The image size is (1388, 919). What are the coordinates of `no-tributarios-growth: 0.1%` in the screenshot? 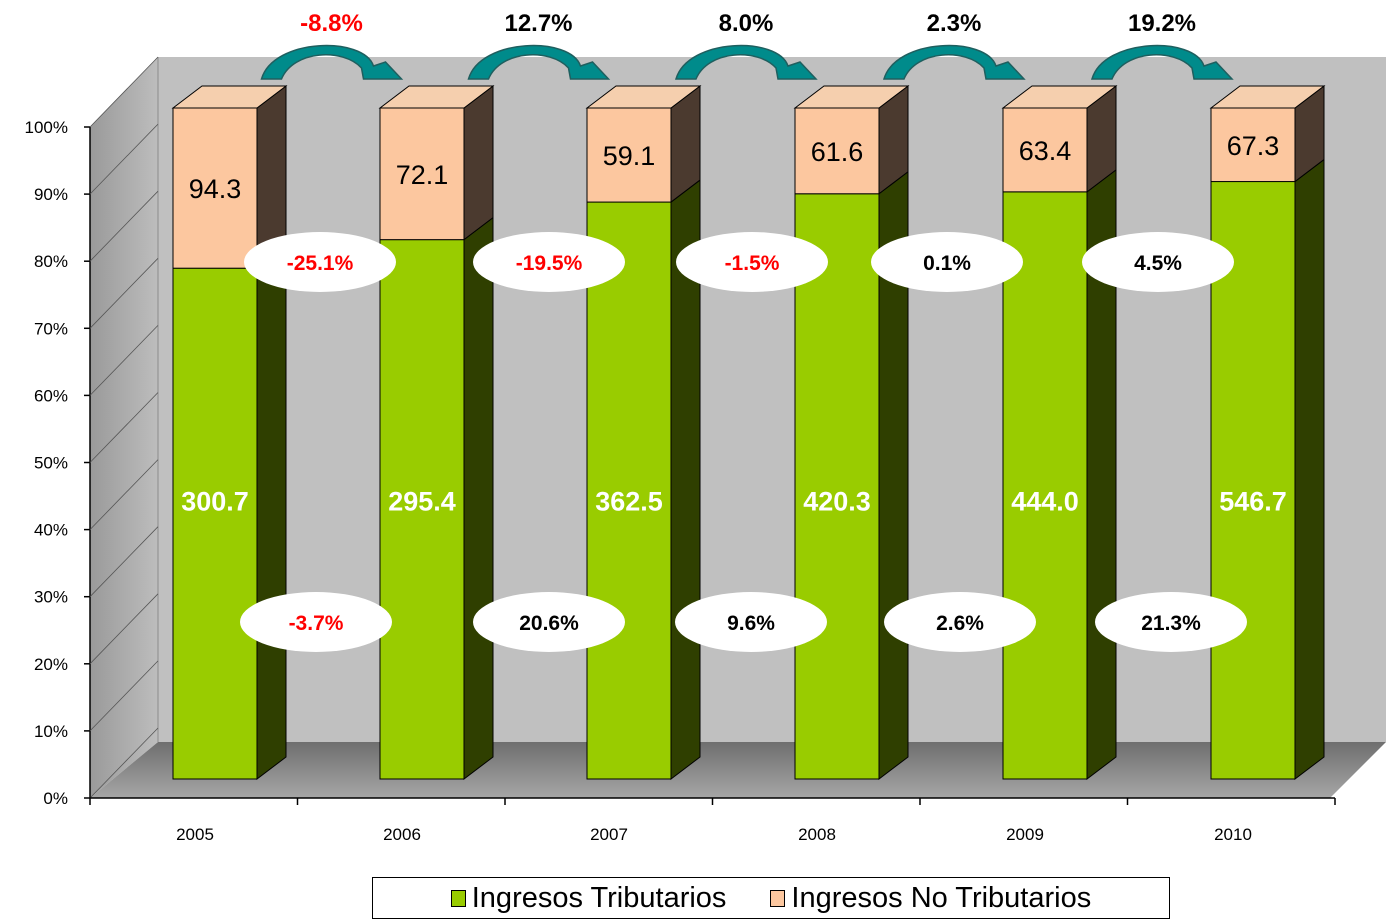 It's located at (947, 262).